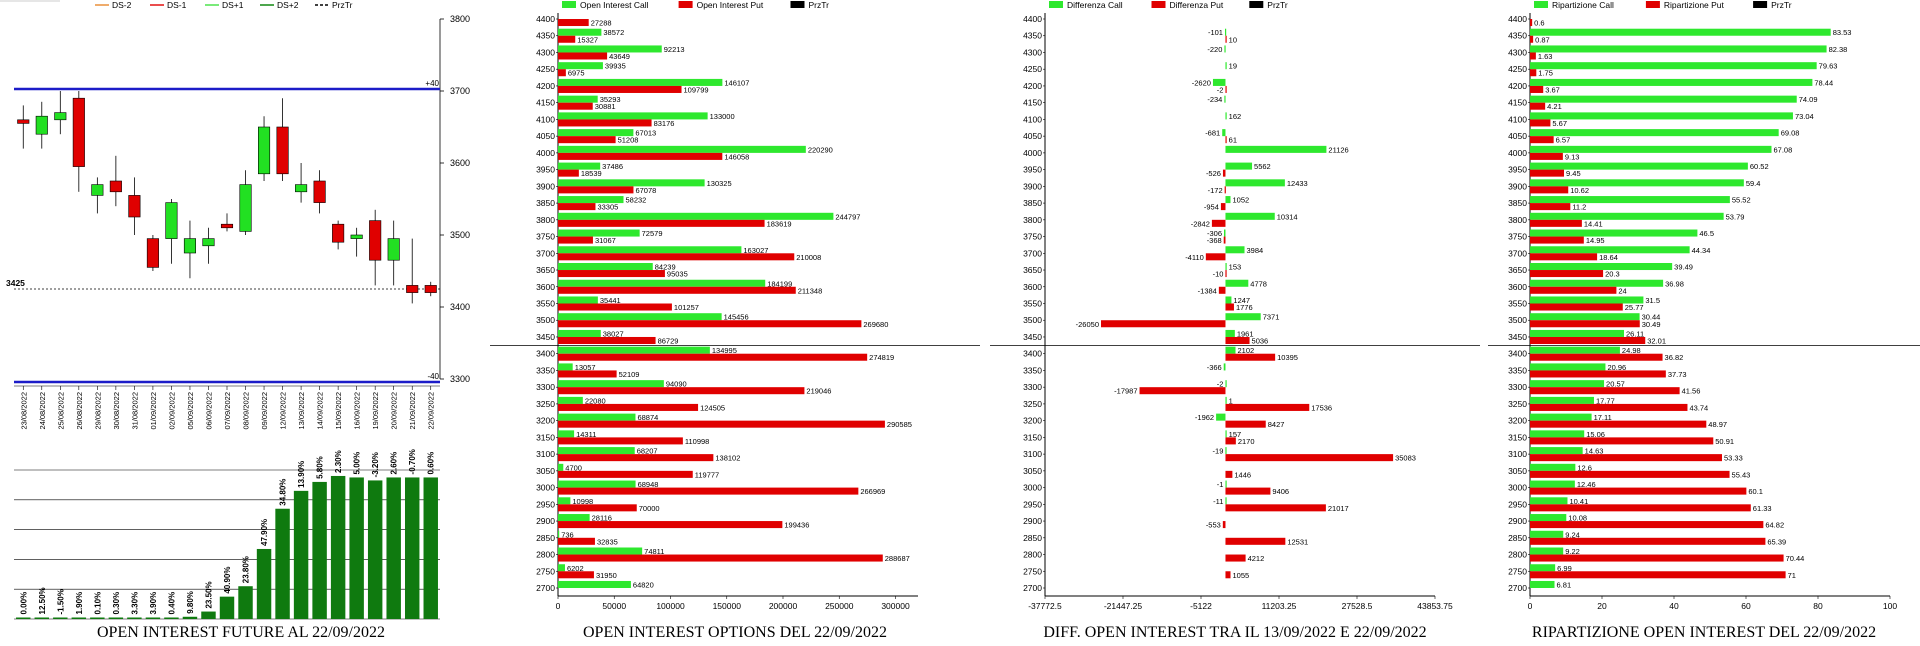  I want to click on call-data-label: 67013, so click(645, 133).